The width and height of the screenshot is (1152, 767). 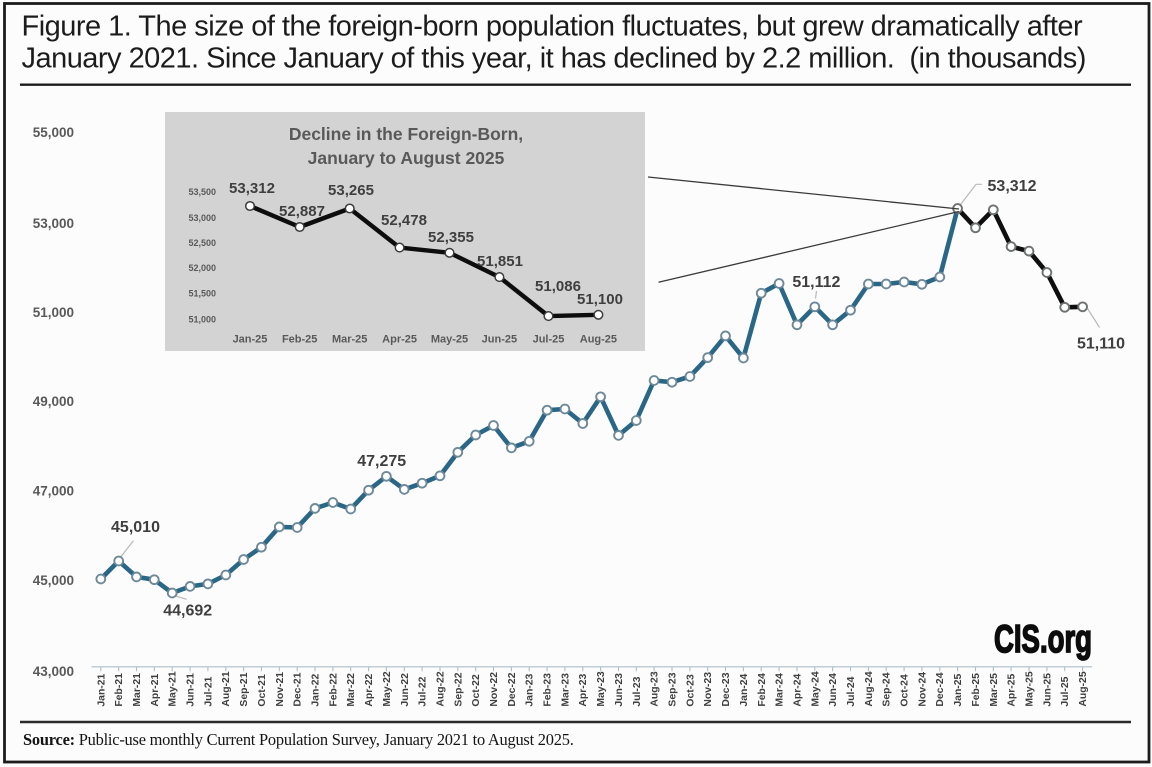 What do you see at coordinates (244, 689) in the screenshot?
I see `svg-text: Sep-21` at bounding box center [244, 689].